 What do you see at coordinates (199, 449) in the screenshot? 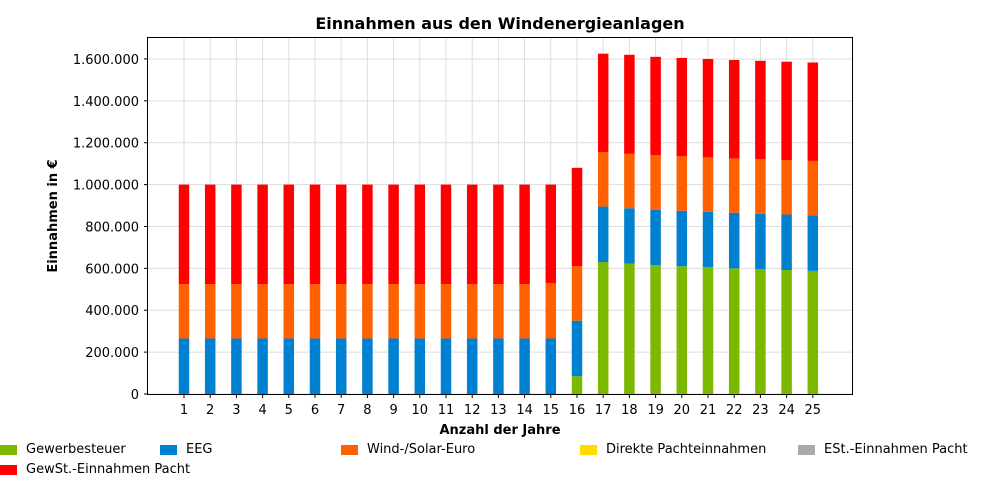
I see `legend-label: EEG` at bounding box center [199, 449].